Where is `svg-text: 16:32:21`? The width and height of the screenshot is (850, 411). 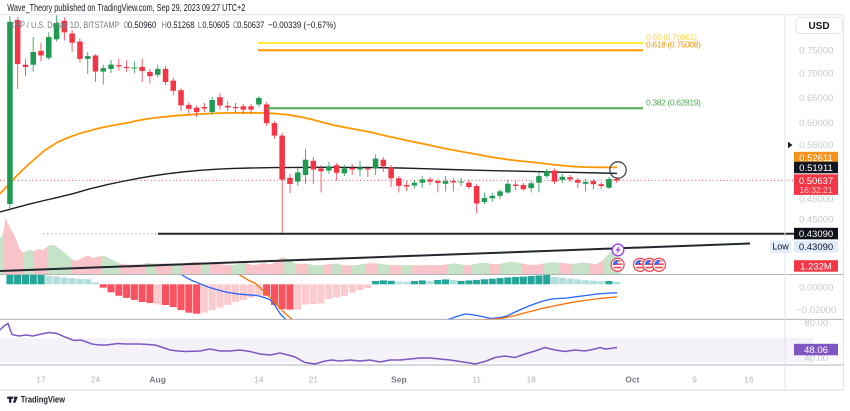 svg-text: 16:32:21 is located at coordinates (815, 190).